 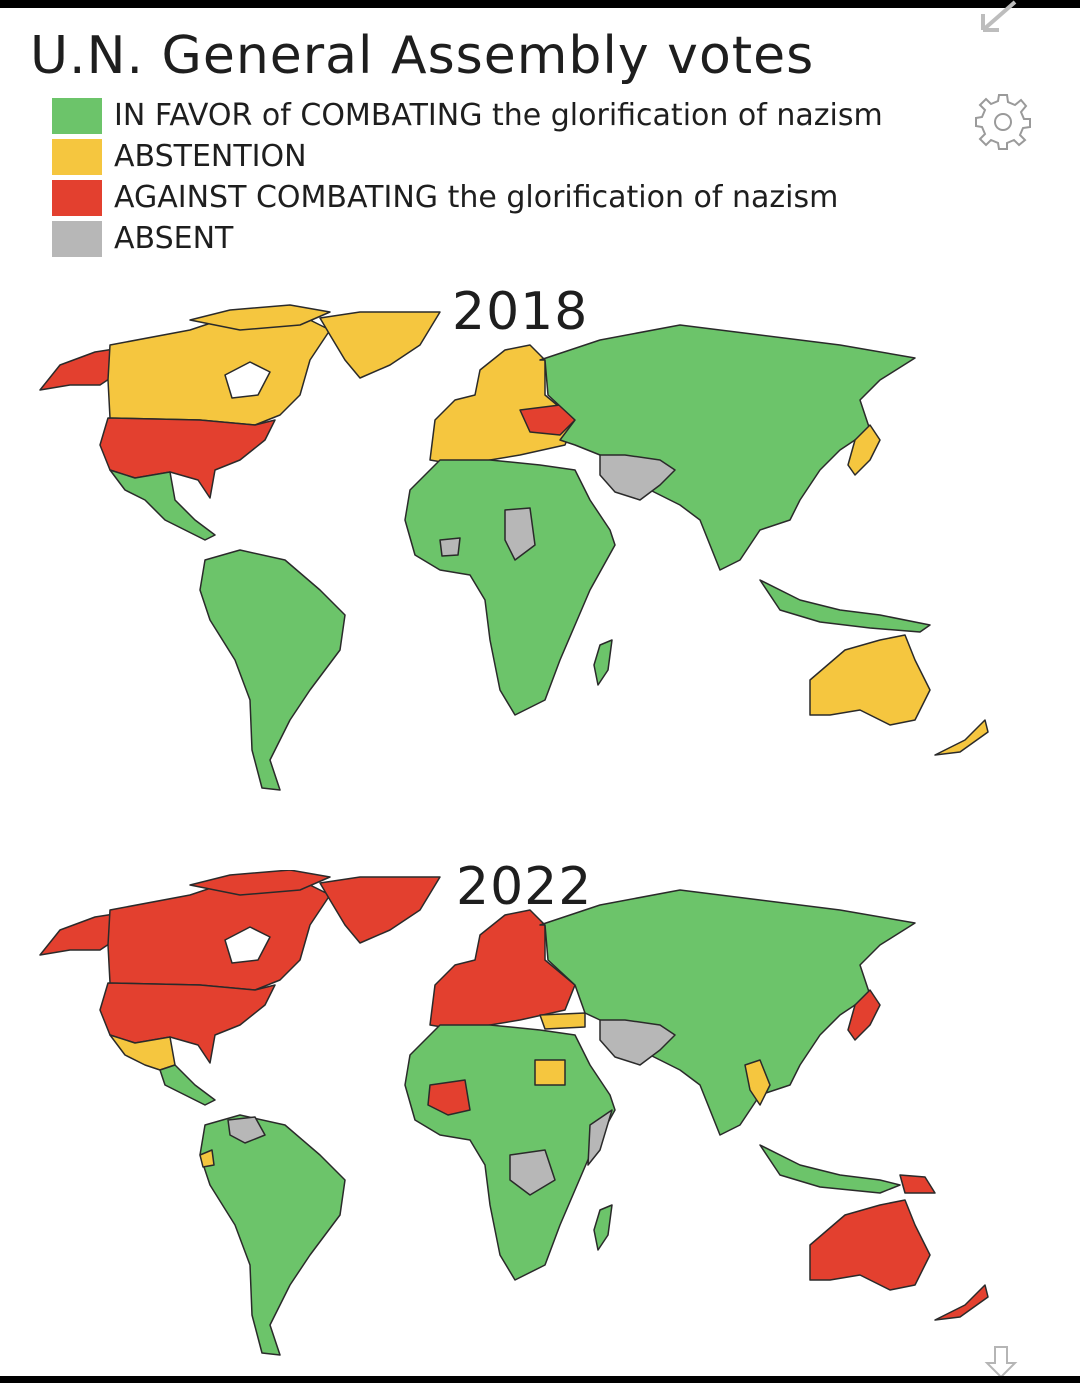 I want to click on region-indonesia-2022, so click(x=830, y=1169).